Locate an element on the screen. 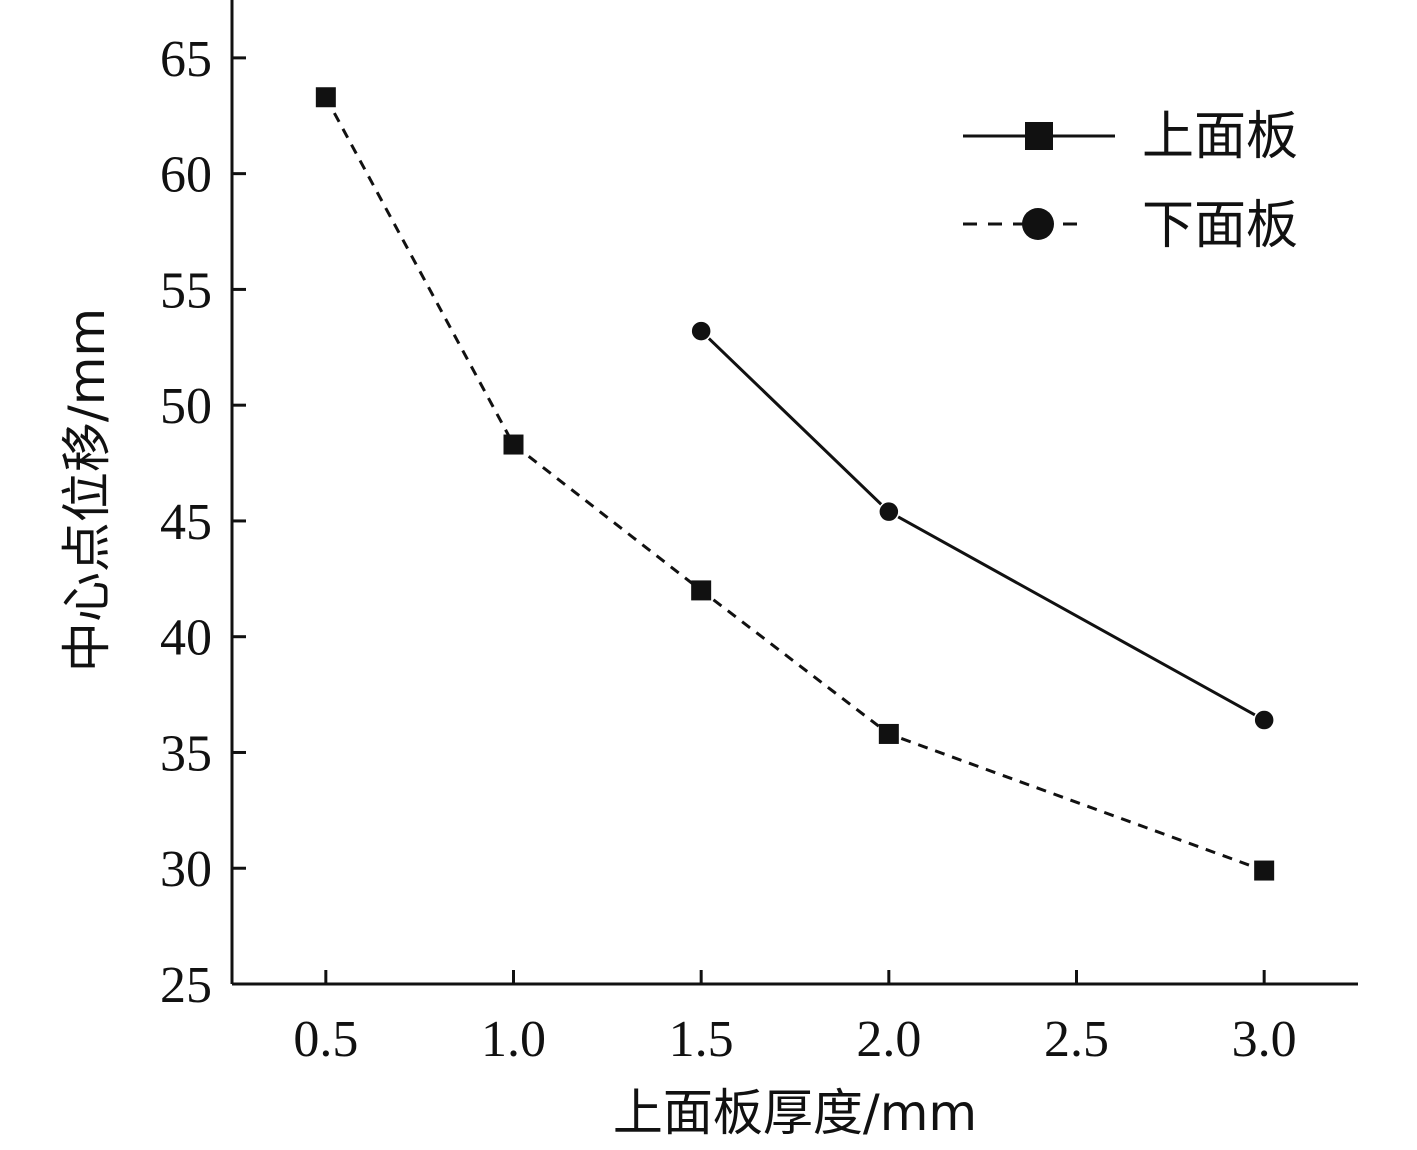  y-tick-label: 40 is located at coordinates (186, 638).